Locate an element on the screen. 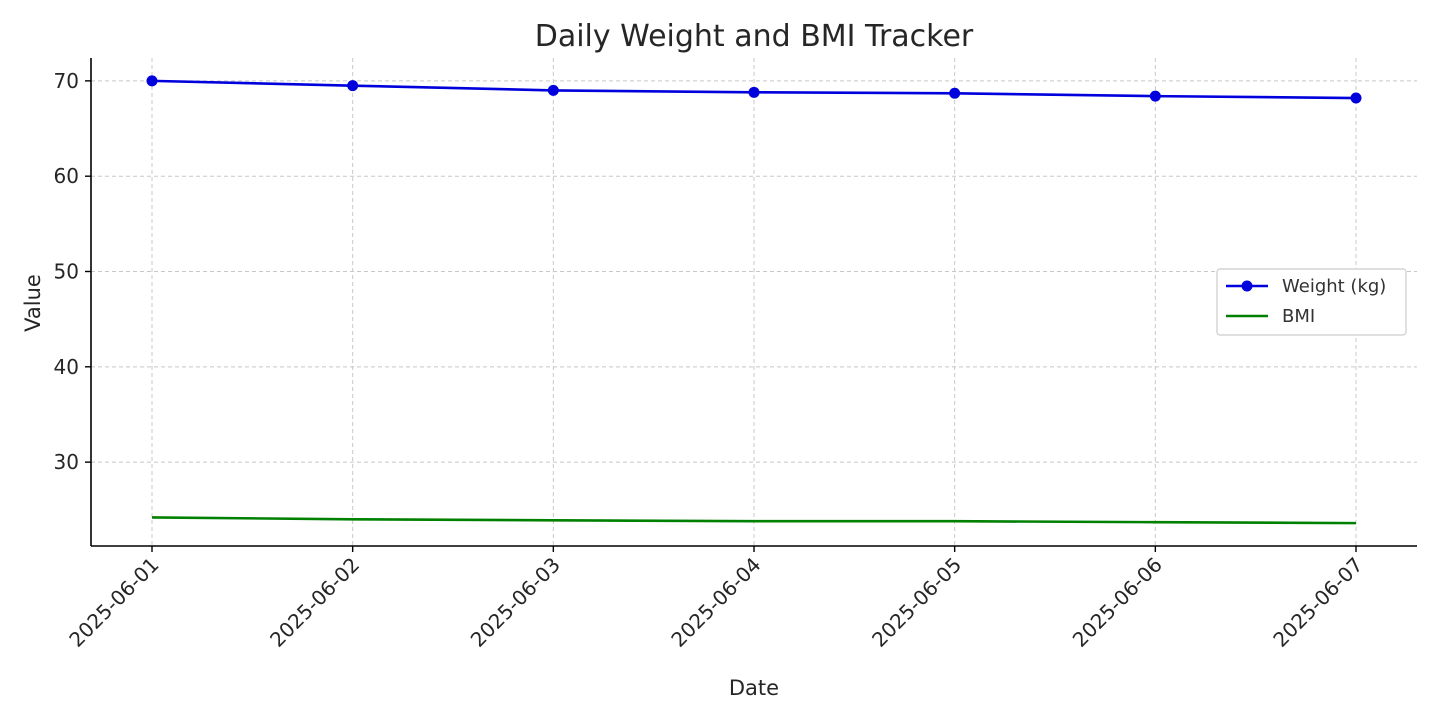 This screenshot has width=1445, height=723. x-tick-label: 2025-06-06 is located at coordinates (1117, 602).